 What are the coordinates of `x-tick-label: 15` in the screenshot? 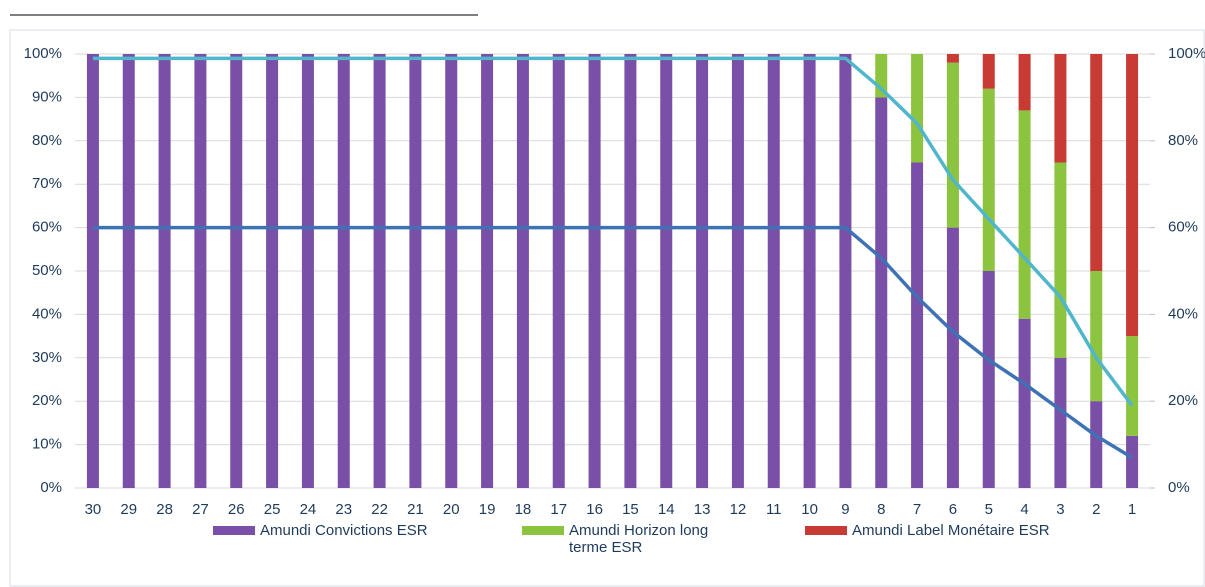 It's located at (630, 509).